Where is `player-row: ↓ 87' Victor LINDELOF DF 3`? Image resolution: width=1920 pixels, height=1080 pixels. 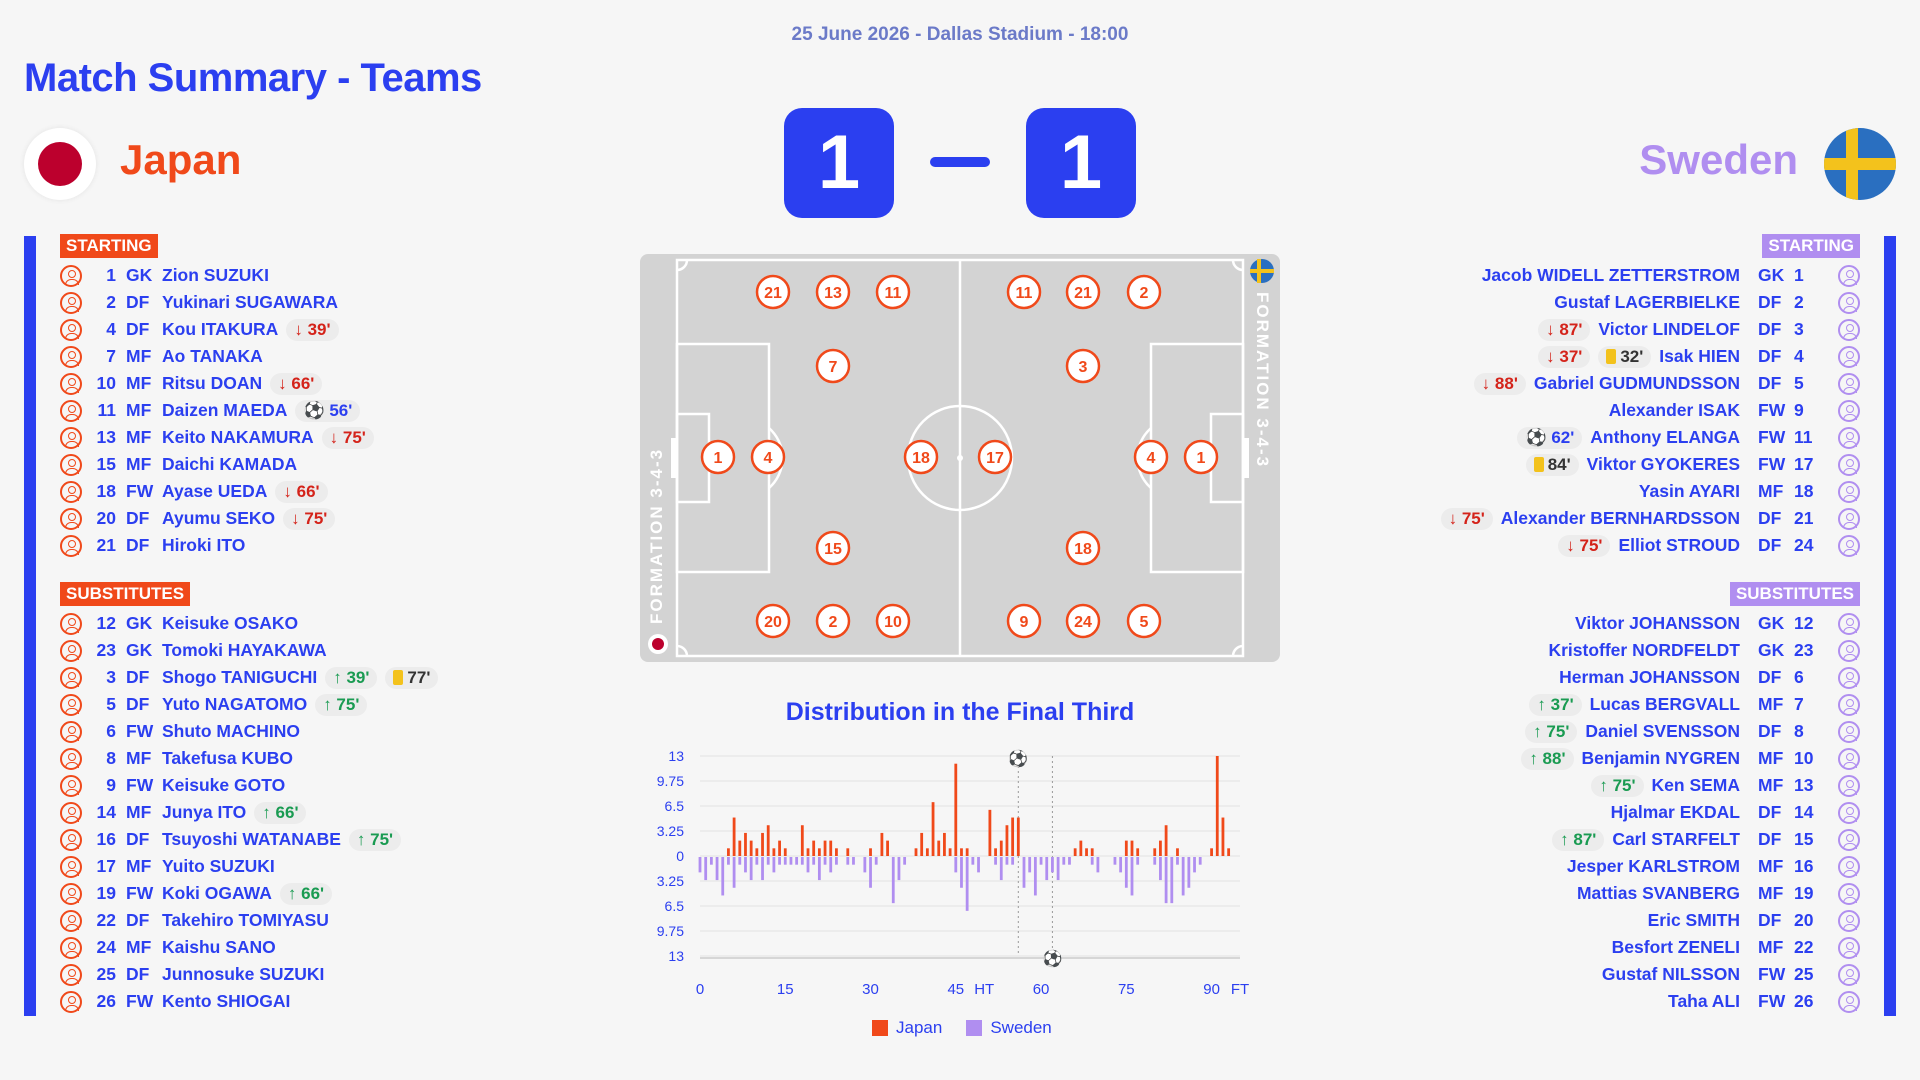 player-row: ↓ 87' Victor LINDELOF DF 3 is located at coordinates (1699, 329).